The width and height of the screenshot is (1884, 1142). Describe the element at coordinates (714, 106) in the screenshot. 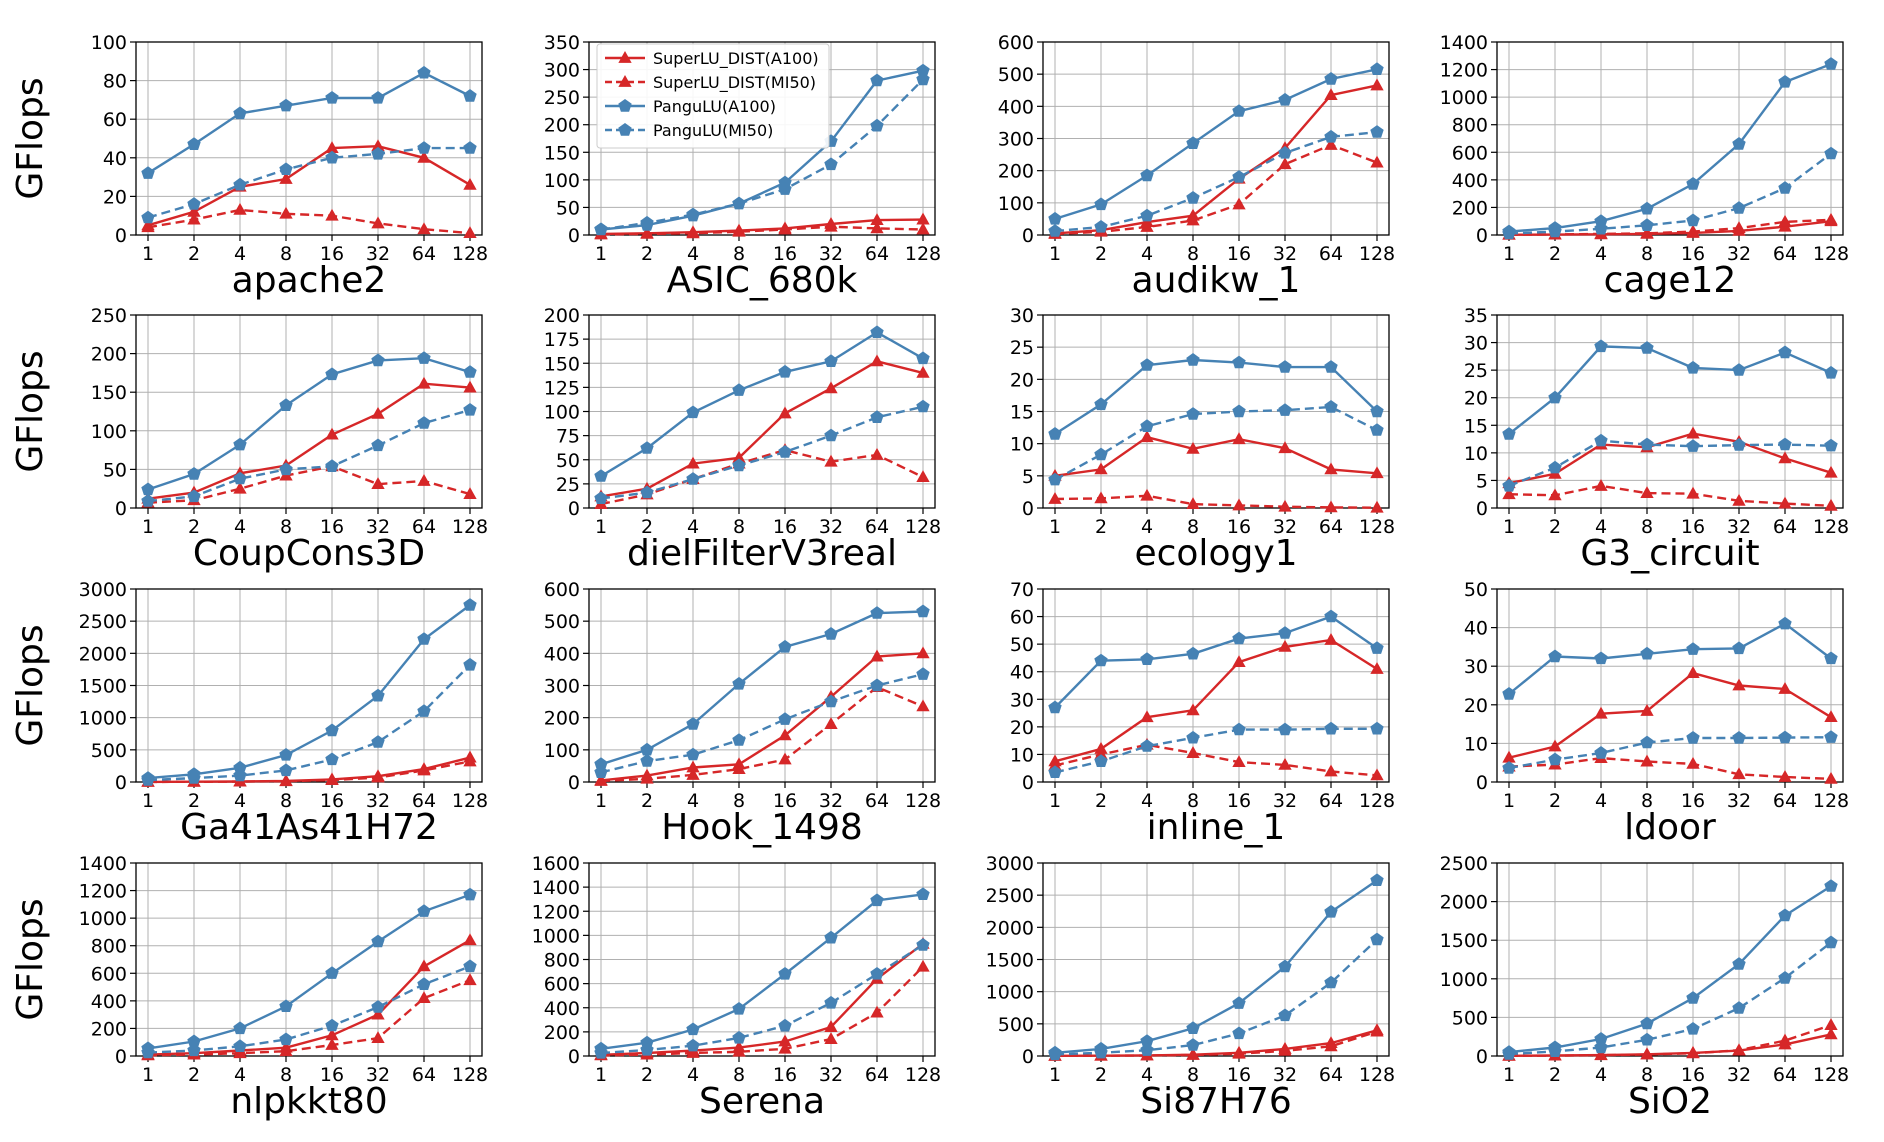

I see `legend-label: PanguLU(A100)` at that location.